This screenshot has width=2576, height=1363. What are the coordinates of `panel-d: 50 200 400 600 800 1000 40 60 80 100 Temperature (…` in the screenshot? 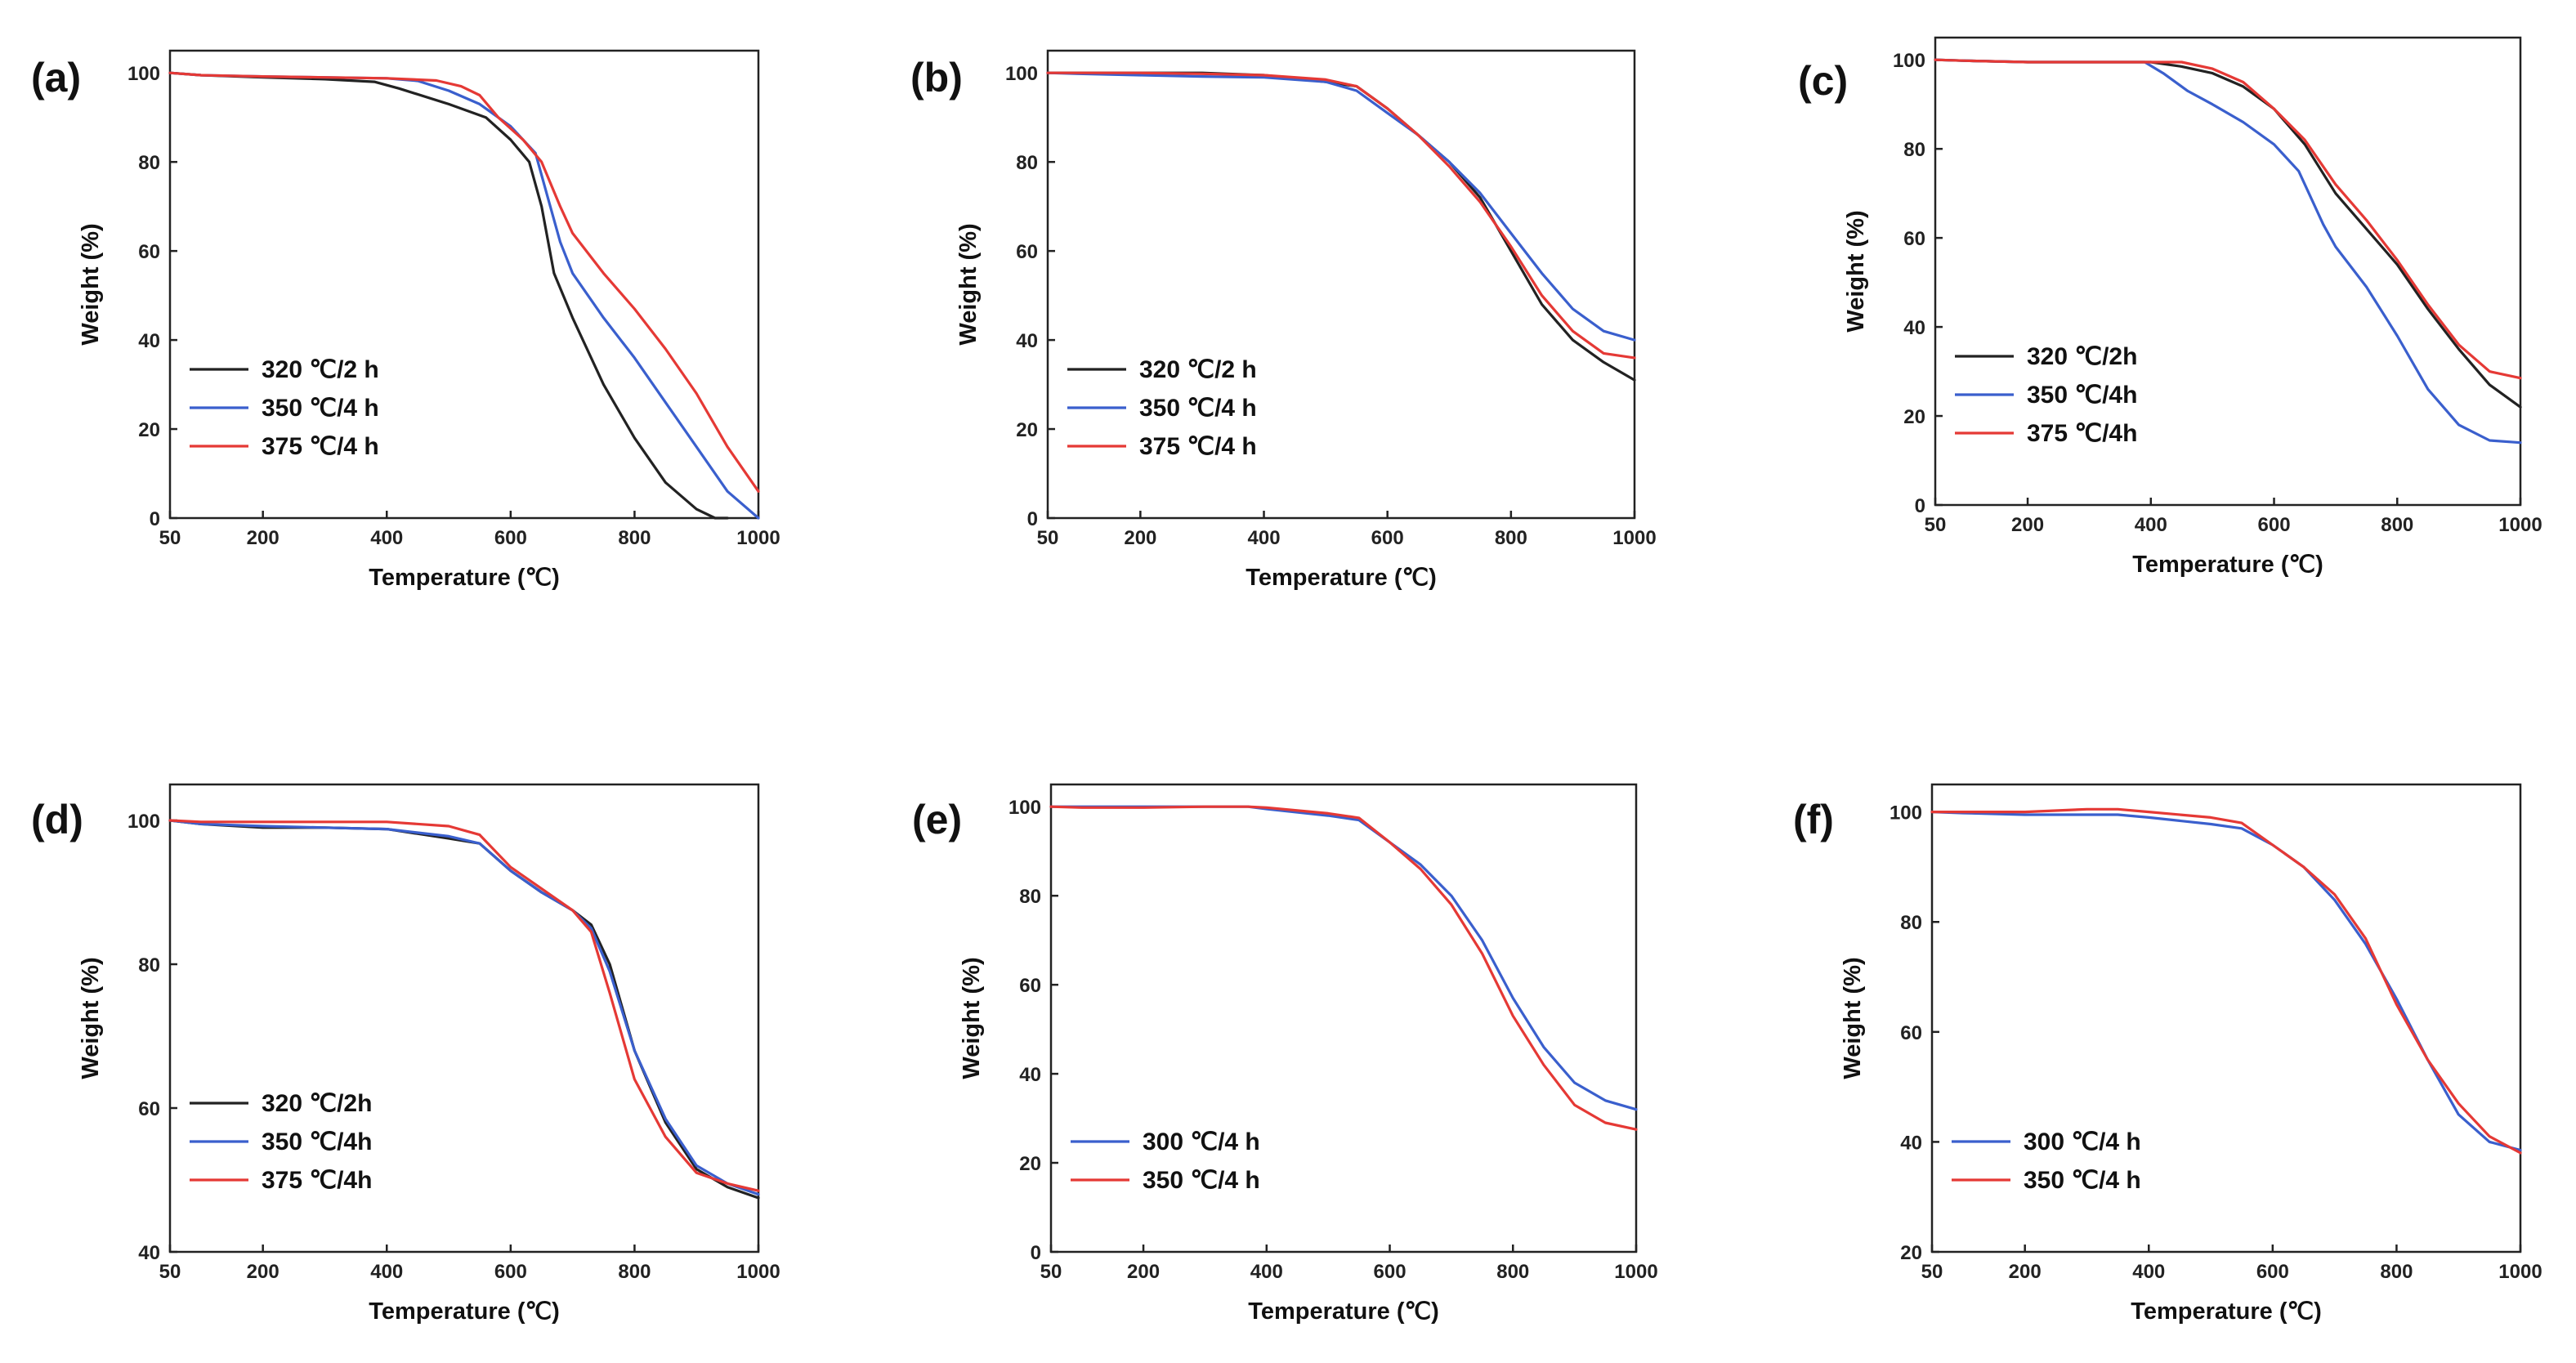 It's located at (405, 1054).